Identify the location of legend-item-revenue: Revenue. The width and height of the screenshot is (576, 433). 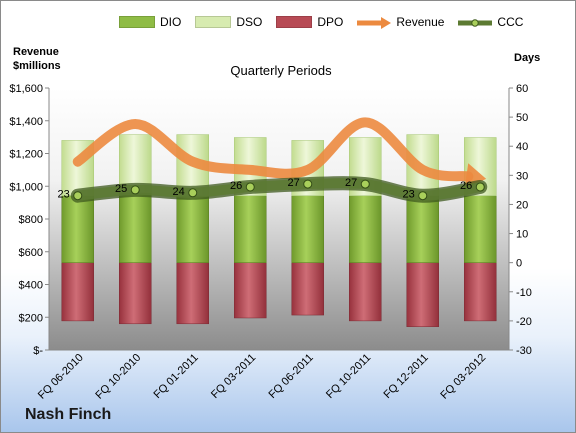
(400, 22).